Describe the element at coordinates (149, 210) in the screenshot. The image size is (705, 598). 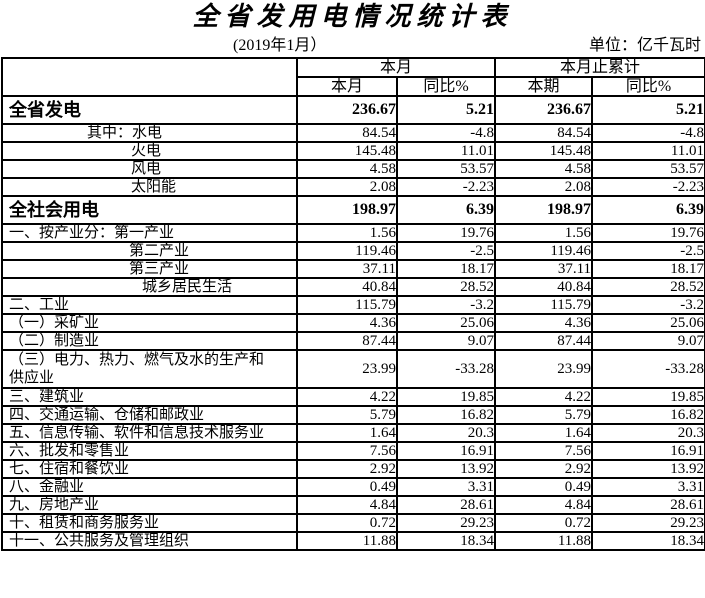
I see `row-label: 全社会用电` at that location.